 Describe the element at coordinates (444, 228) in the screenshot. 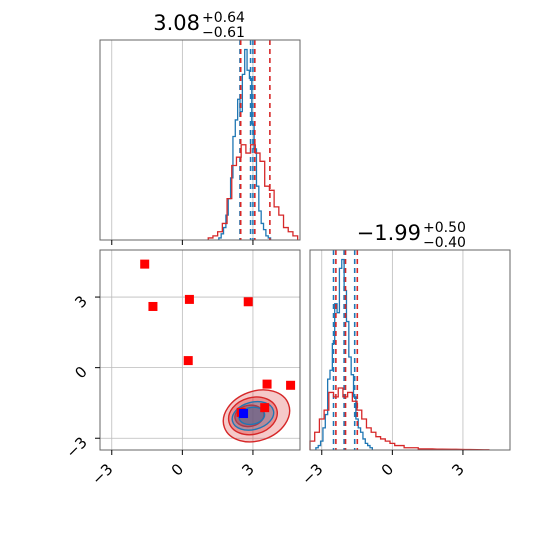

I see `title-plus: +0.50` at that location.